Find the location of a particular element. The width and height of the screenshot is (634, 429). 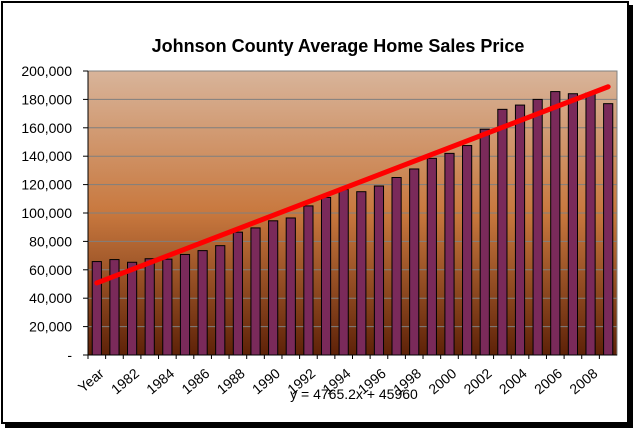

bar-2004 is located at coordinates (520, 230).